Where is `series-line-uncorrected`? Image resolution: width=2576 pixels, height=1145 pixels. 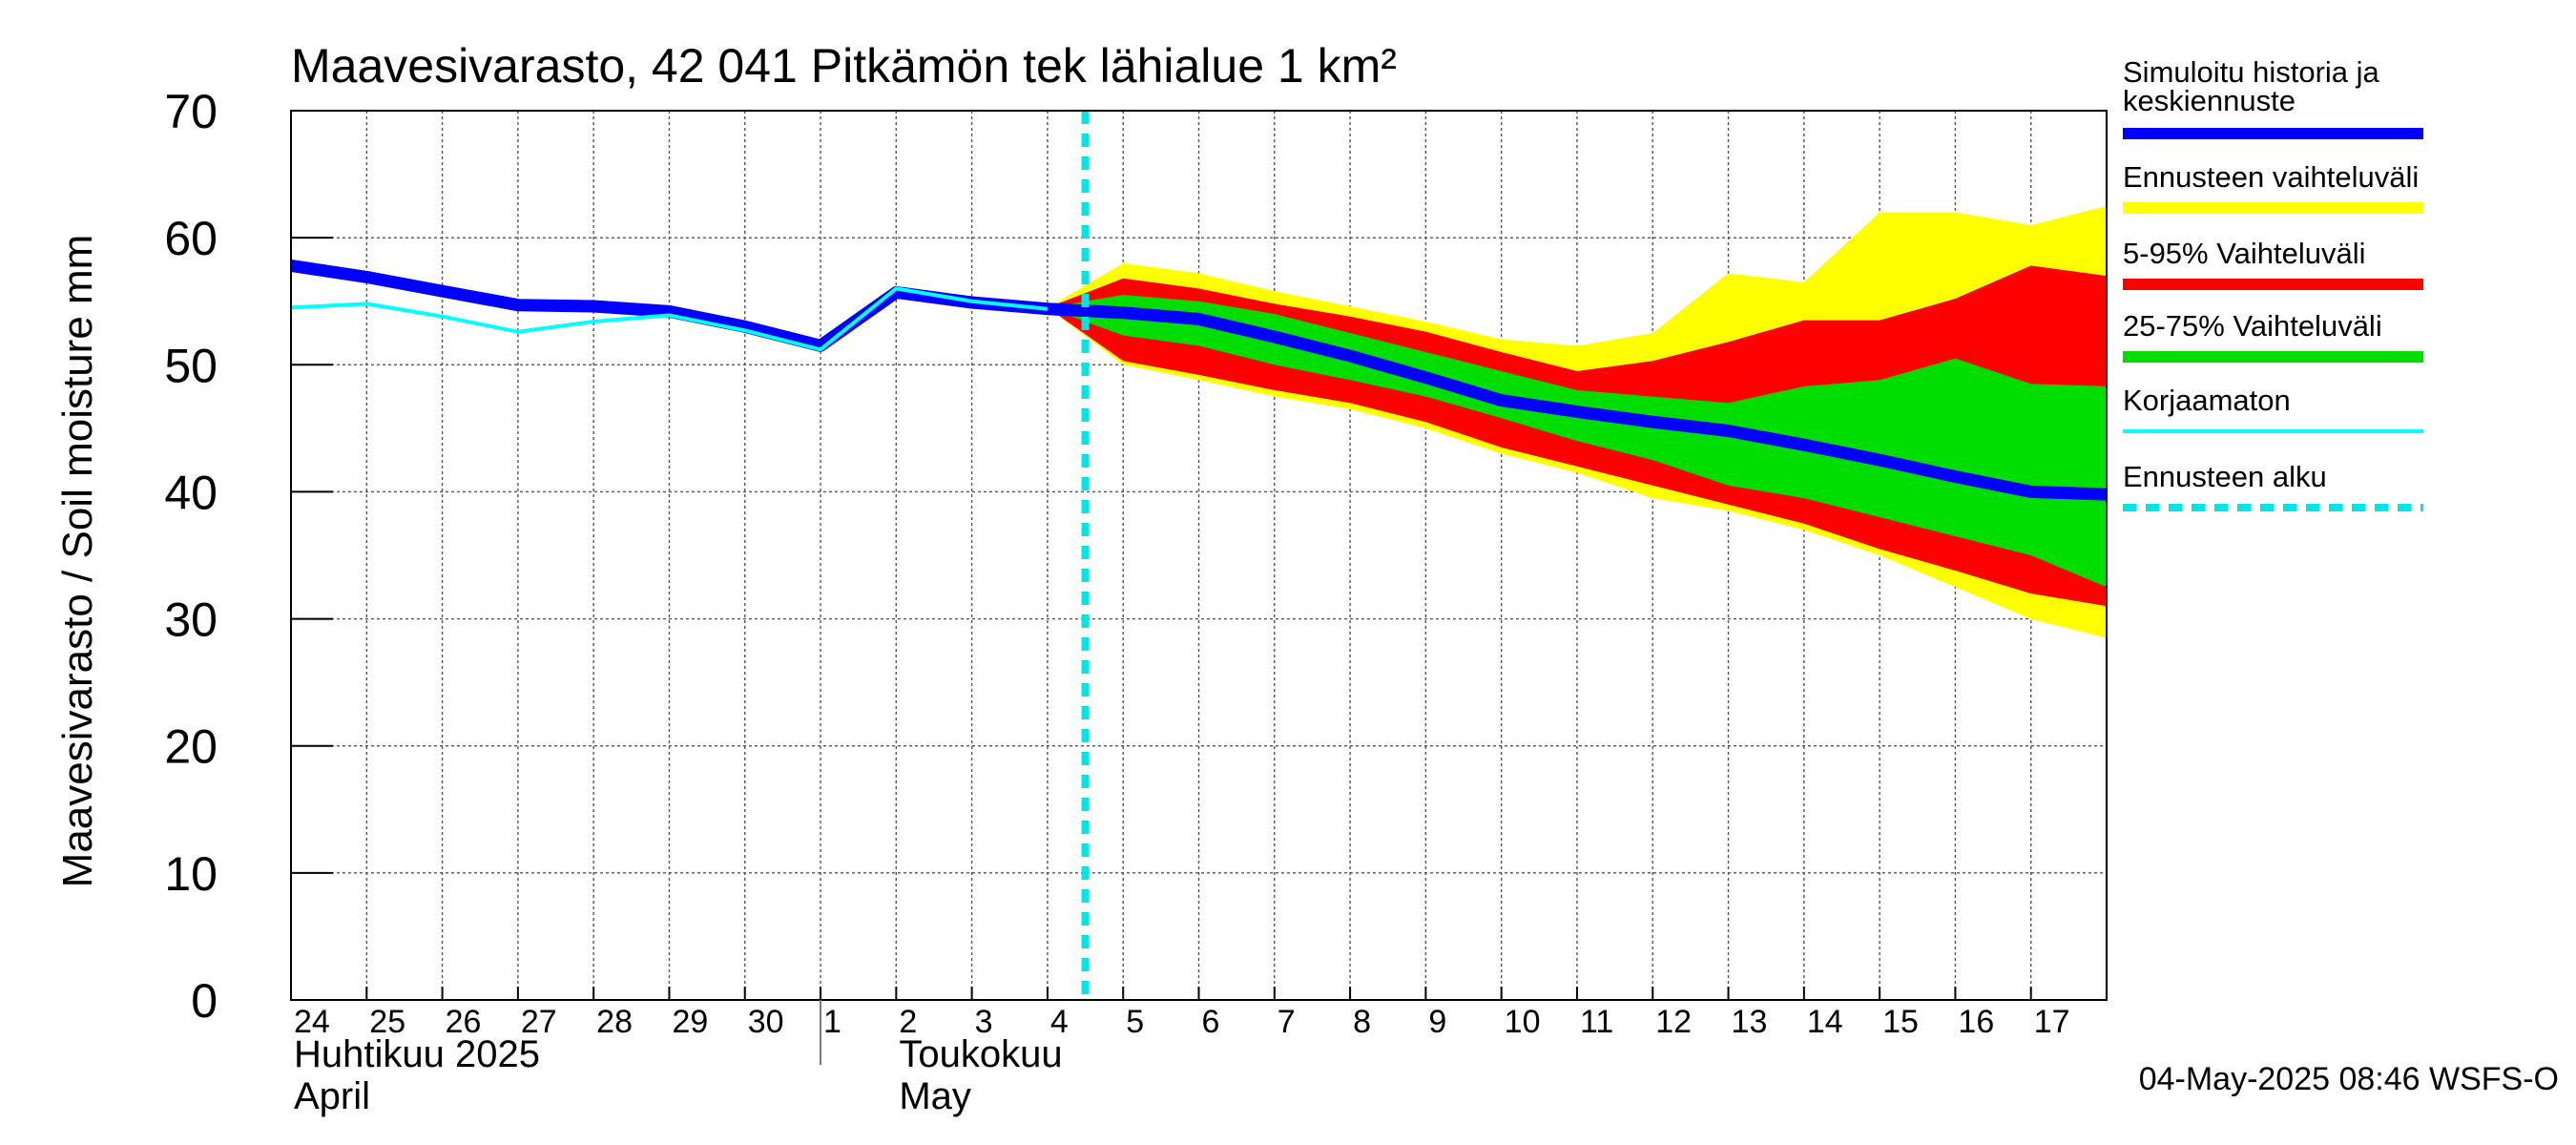 series-line-uncorrected is located at coordinates (669, 319).